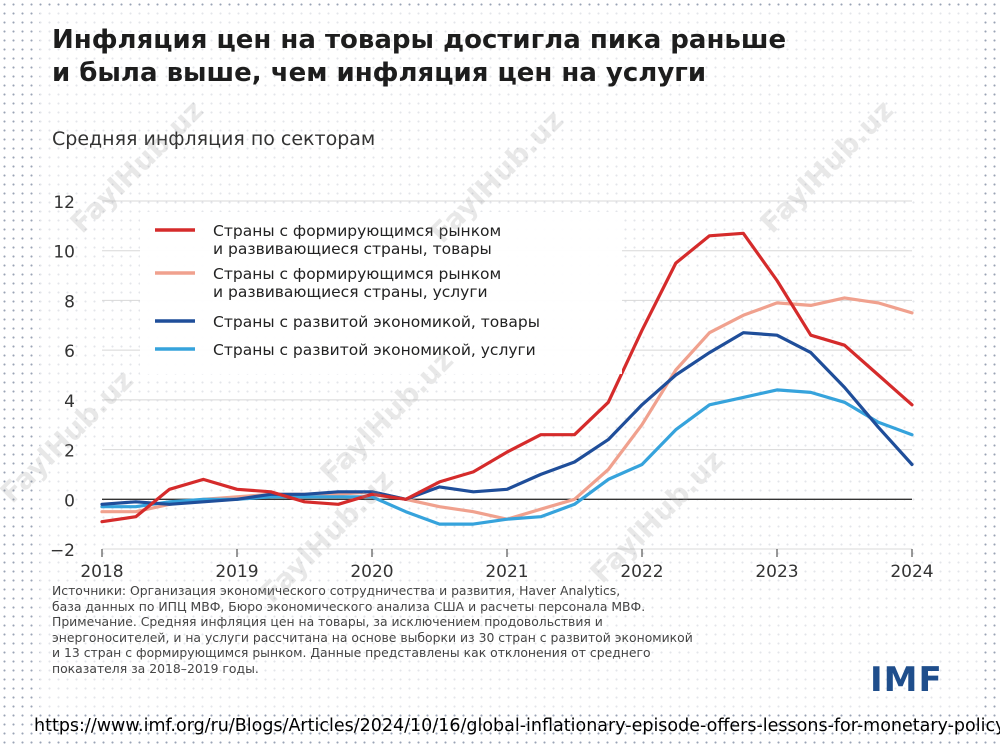 This screenshot has width=1000, height=750. Describe the element at coordinates (376, 322) in the screenshot. I see `legend-label: Страны с развитой экономикой, товары` at that location.